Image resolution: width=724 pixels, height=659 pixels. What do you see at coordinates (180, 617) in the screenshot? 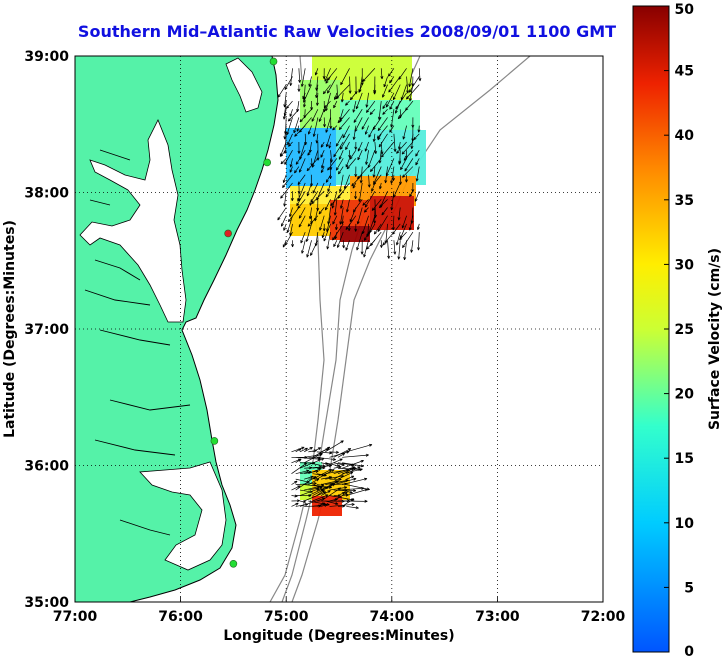
I see `x-tick-label: 76:00` at bounding box center [180, 617].